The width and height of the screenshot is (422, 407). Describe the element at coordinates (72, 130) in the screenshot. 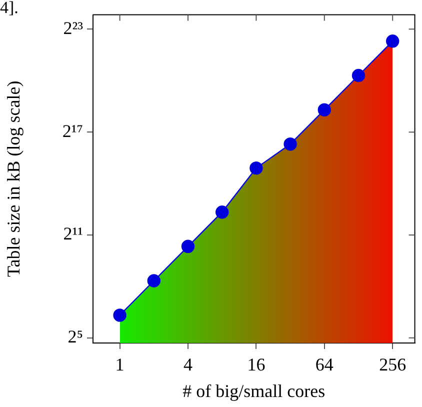

I see `y-tick-label: 2¹⁷` at that location.